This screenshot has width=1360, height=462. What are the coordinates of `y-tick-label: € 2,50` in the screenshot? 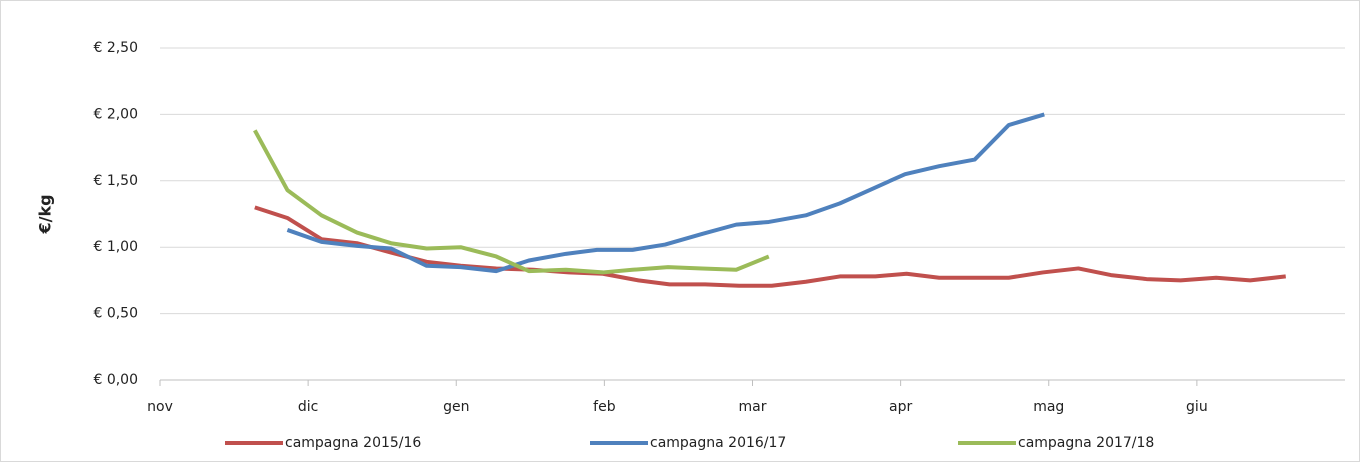 It's located at (115, 48).